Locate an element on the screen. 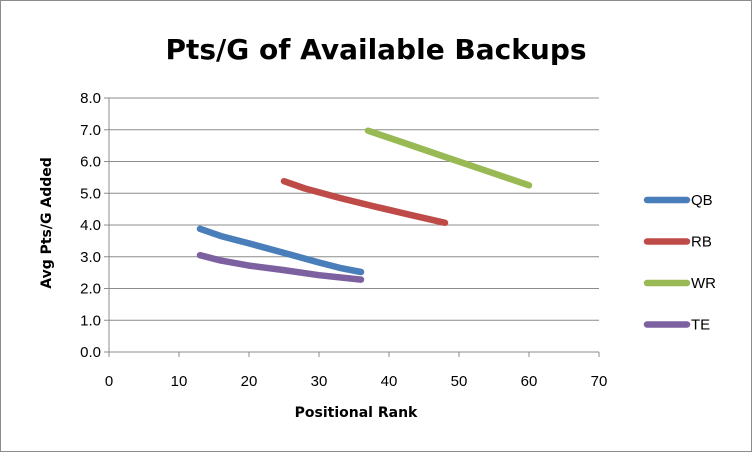 This screenshot has width=752, height=452. y-tick-label: 6.0 is located at coordinates (90, 162).